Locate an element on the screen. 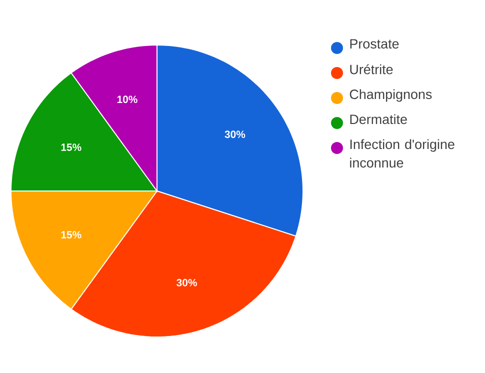 The height and width of the screenshot is (373, 485). legend-label: Champignons is located at coordinates (391, 95).